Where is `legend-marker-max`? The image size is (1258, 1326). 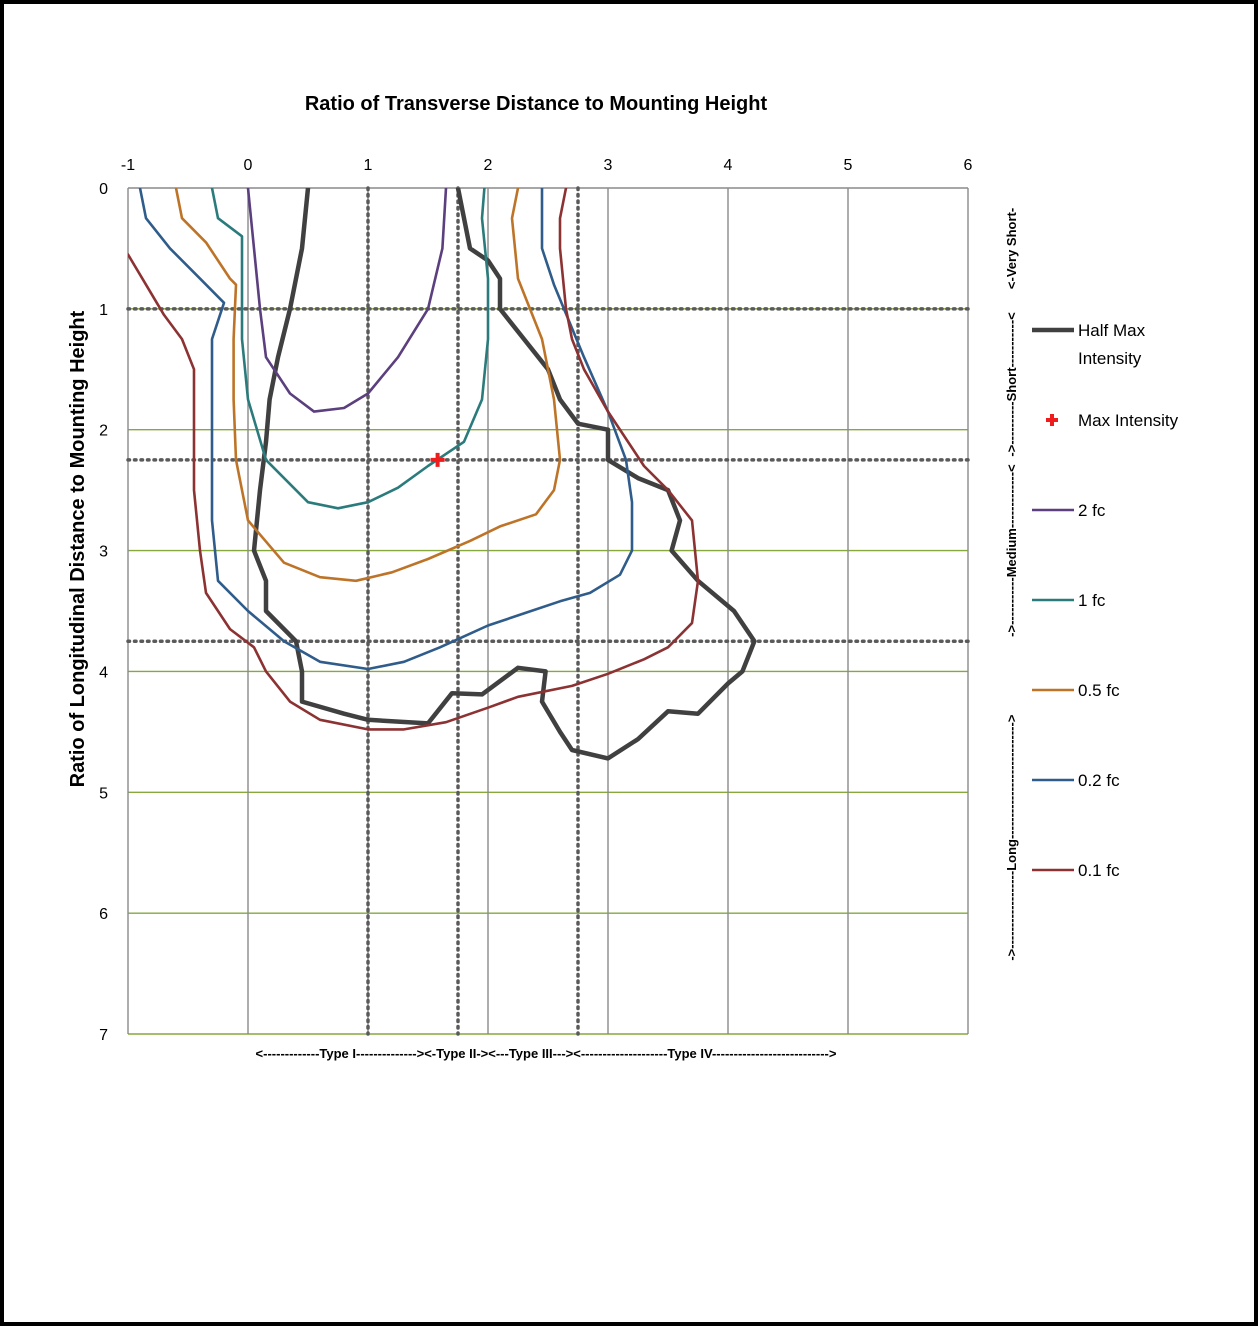
legend-marker-max is located at coordinates (1052, 420).